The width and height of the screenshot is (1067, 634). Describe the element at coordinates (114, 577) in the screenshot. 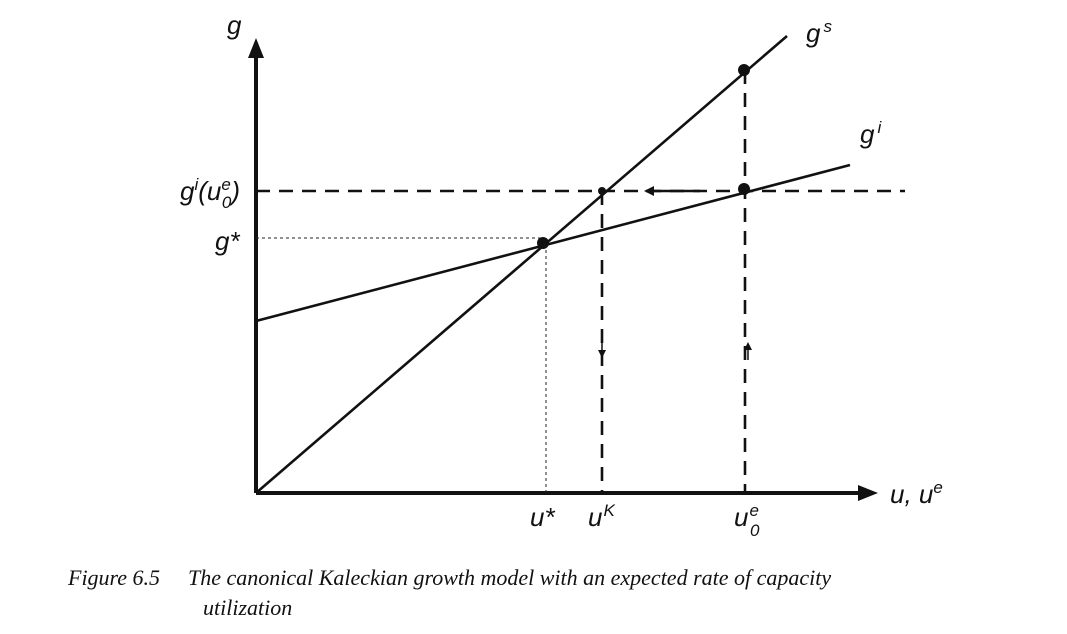

I see `figure-number: Figure 6.5` at that location.